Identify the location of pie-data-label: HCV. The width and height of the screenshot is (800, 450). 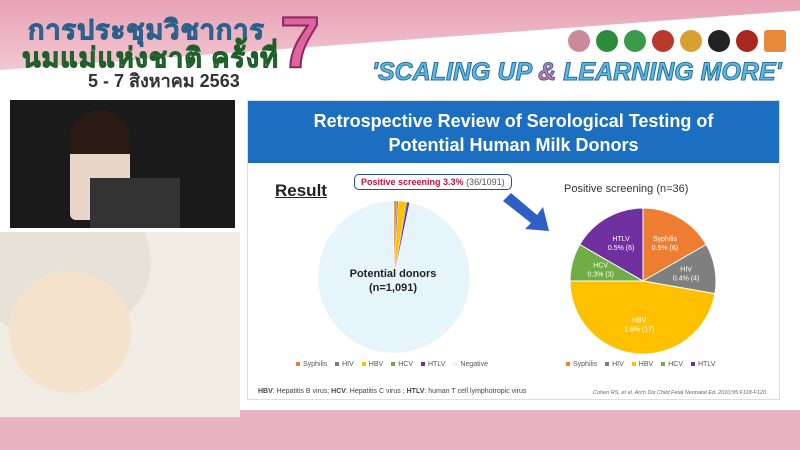
(600, 266).